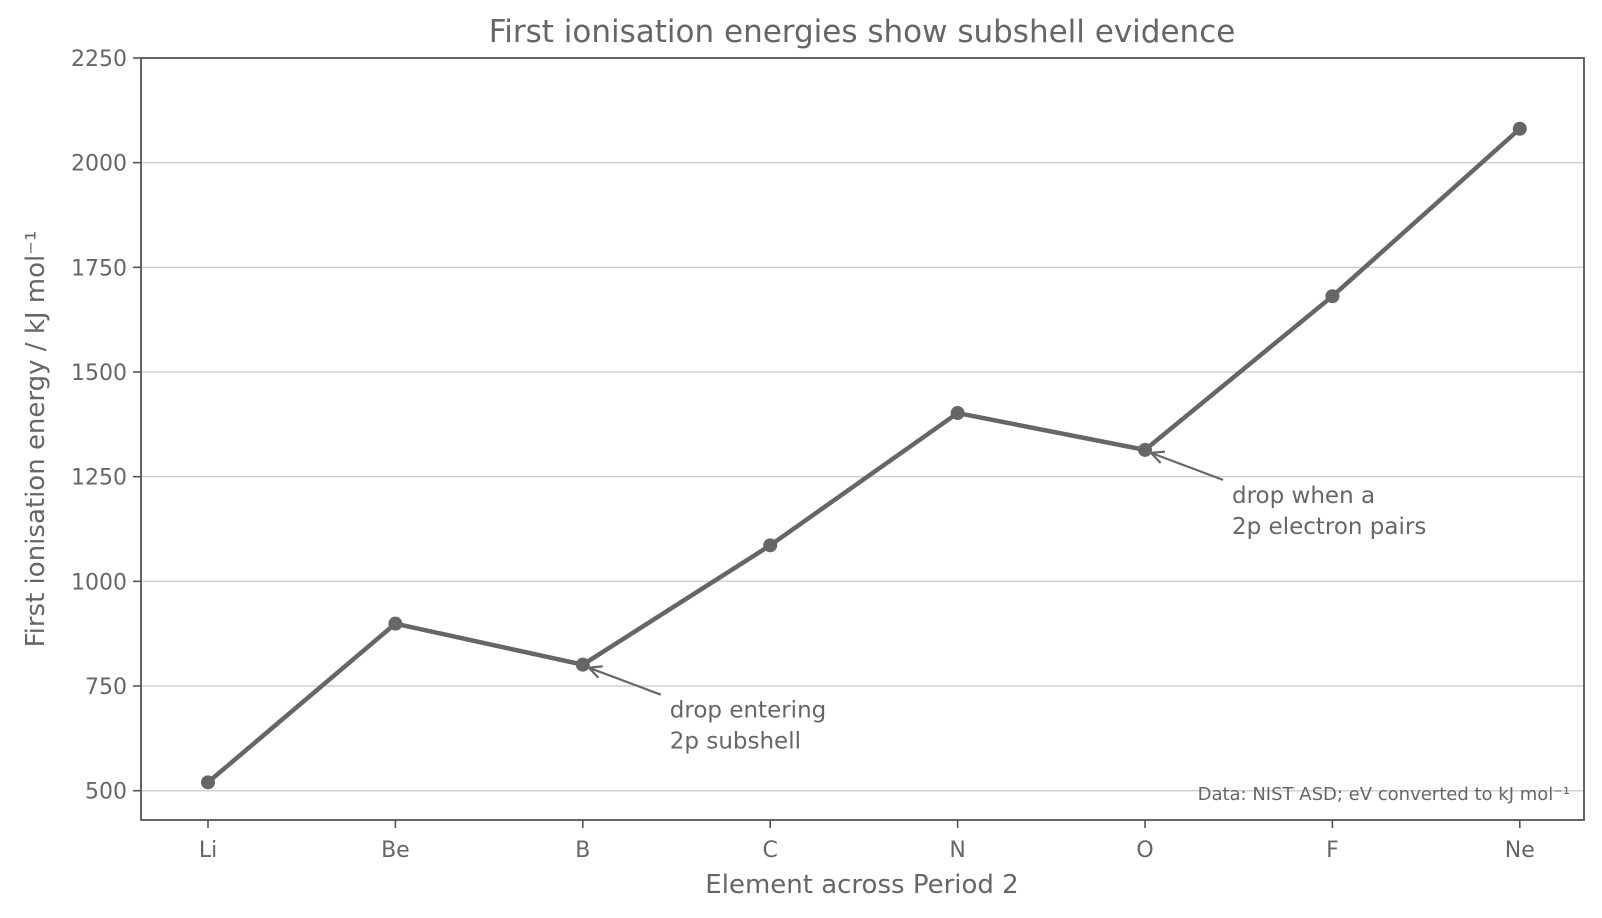  Describe the element at coordinates (99, 59) in the screenshot. I see `y-tick-label: 2250` at that location.